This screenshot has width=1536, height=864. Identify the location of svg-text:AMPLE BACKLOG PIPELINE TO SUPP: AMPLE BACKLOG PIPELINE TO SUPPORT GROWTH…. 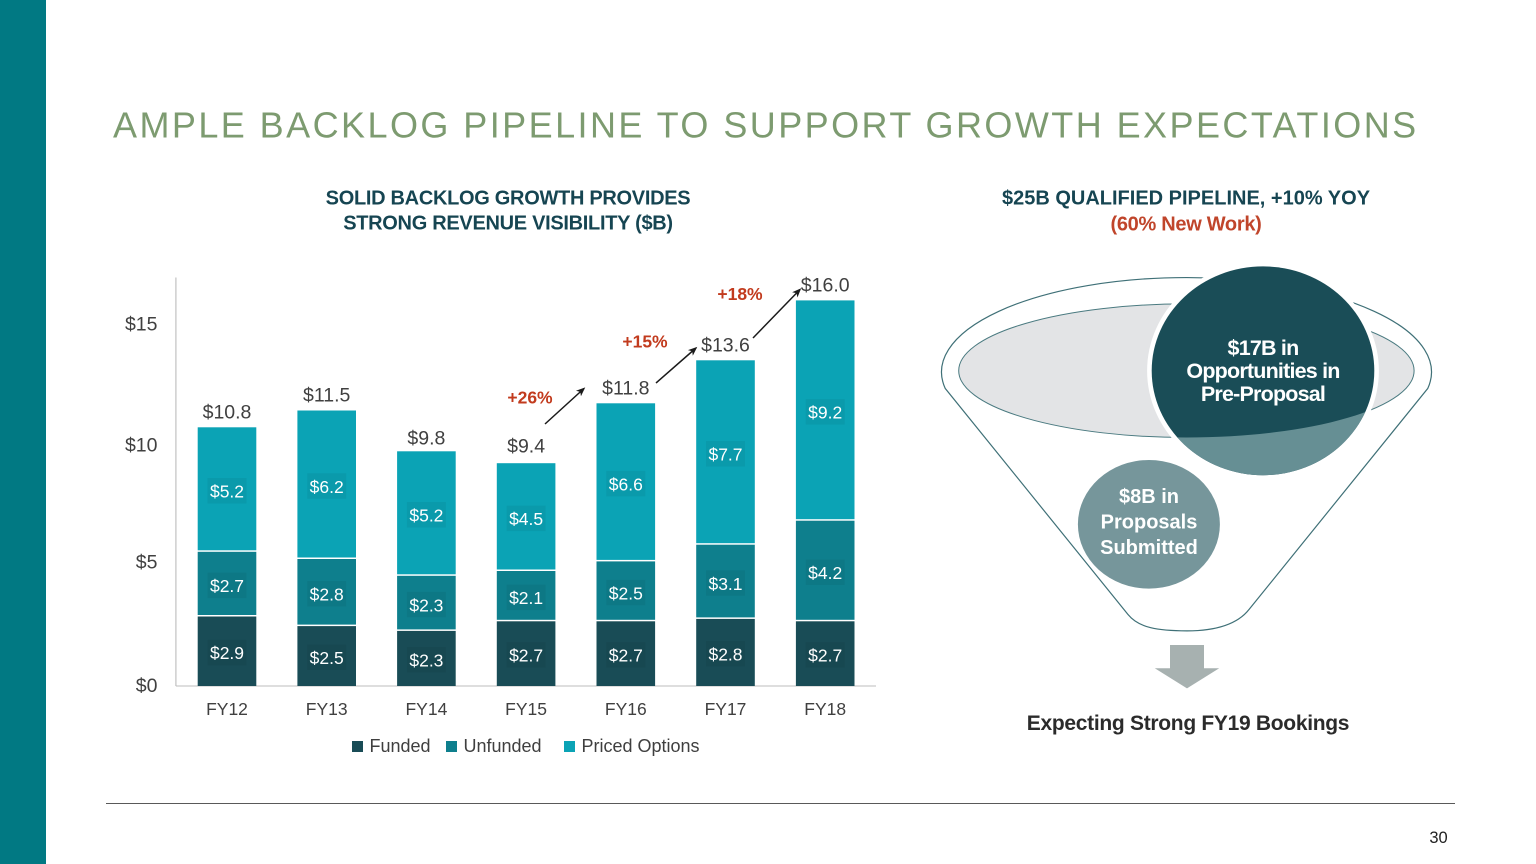
(766, 125).